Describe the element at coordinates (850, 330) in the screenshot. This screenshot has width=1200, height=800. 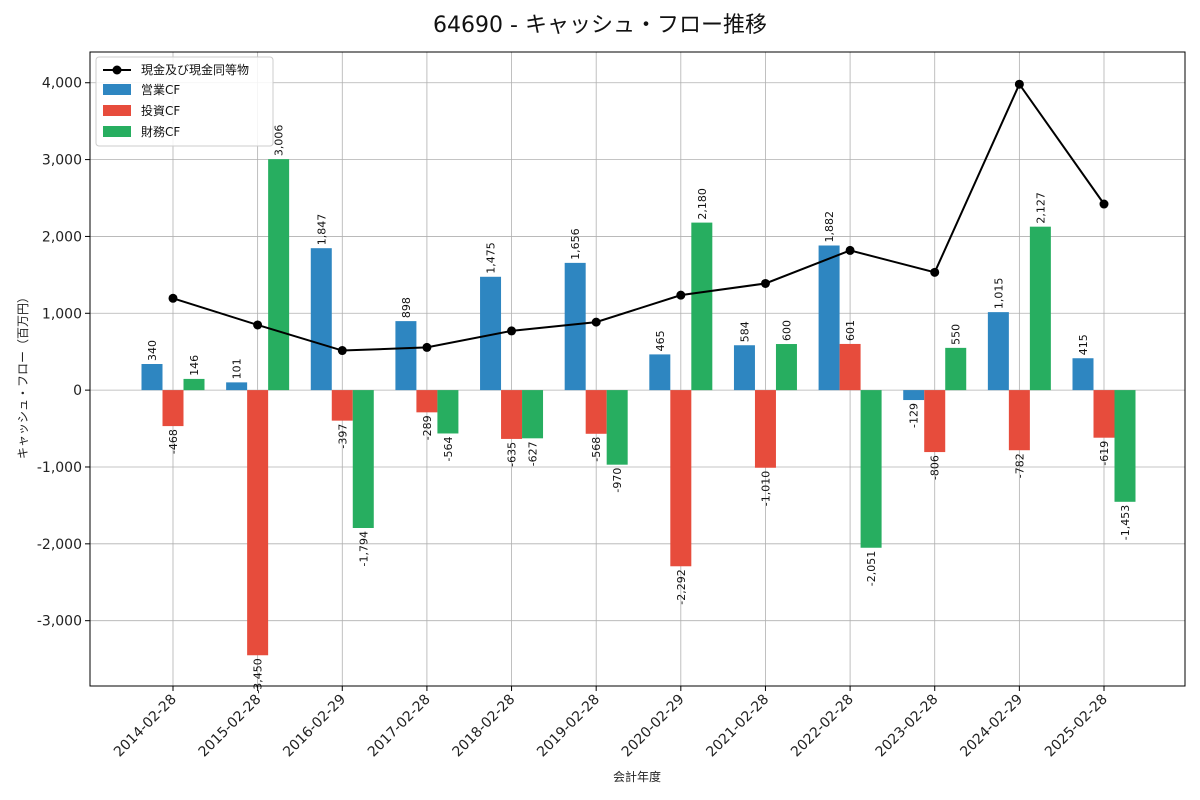
I see `bar-value-label: 601` at that location.